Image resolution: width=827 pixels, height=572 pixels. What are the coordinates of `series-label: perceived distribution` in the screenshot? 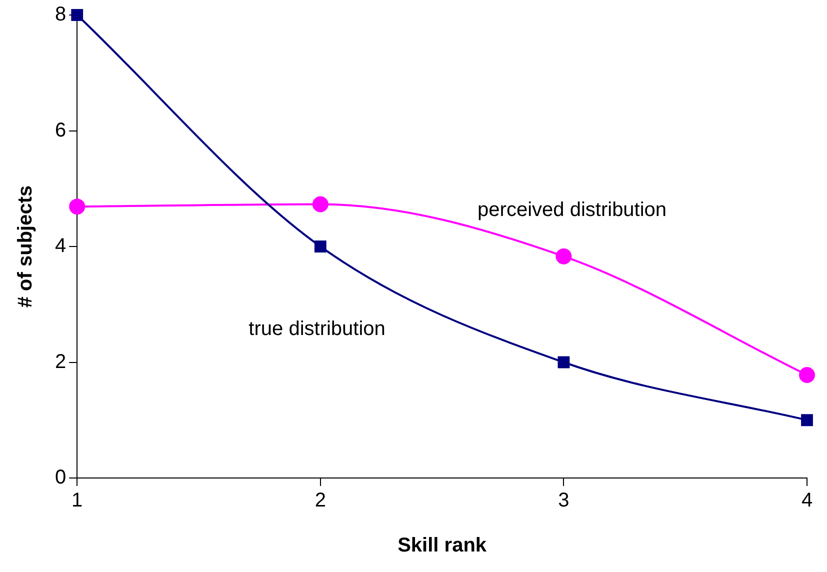 It's located at (572, 209).